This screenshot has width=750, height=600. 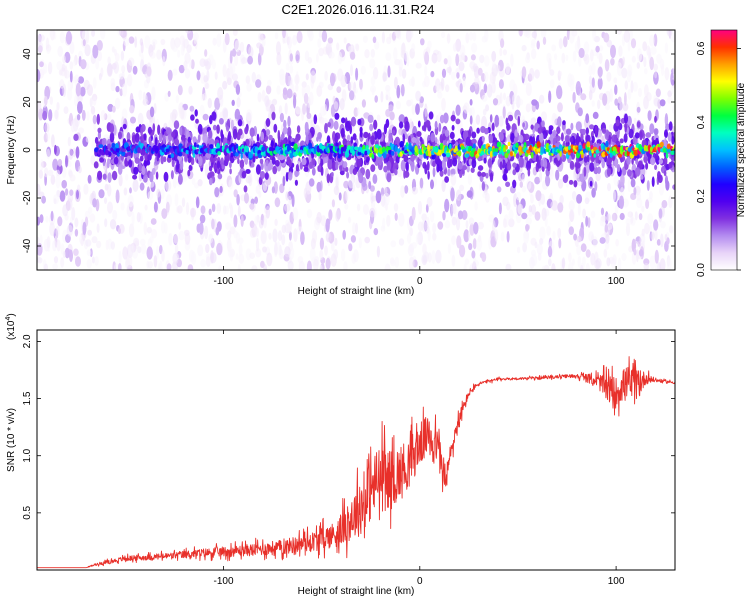 What do you see at coordinates (27, 54) in the screenshot?
I see `spectrogram-y-tick-label: 40` at bounding box center [27, 54].